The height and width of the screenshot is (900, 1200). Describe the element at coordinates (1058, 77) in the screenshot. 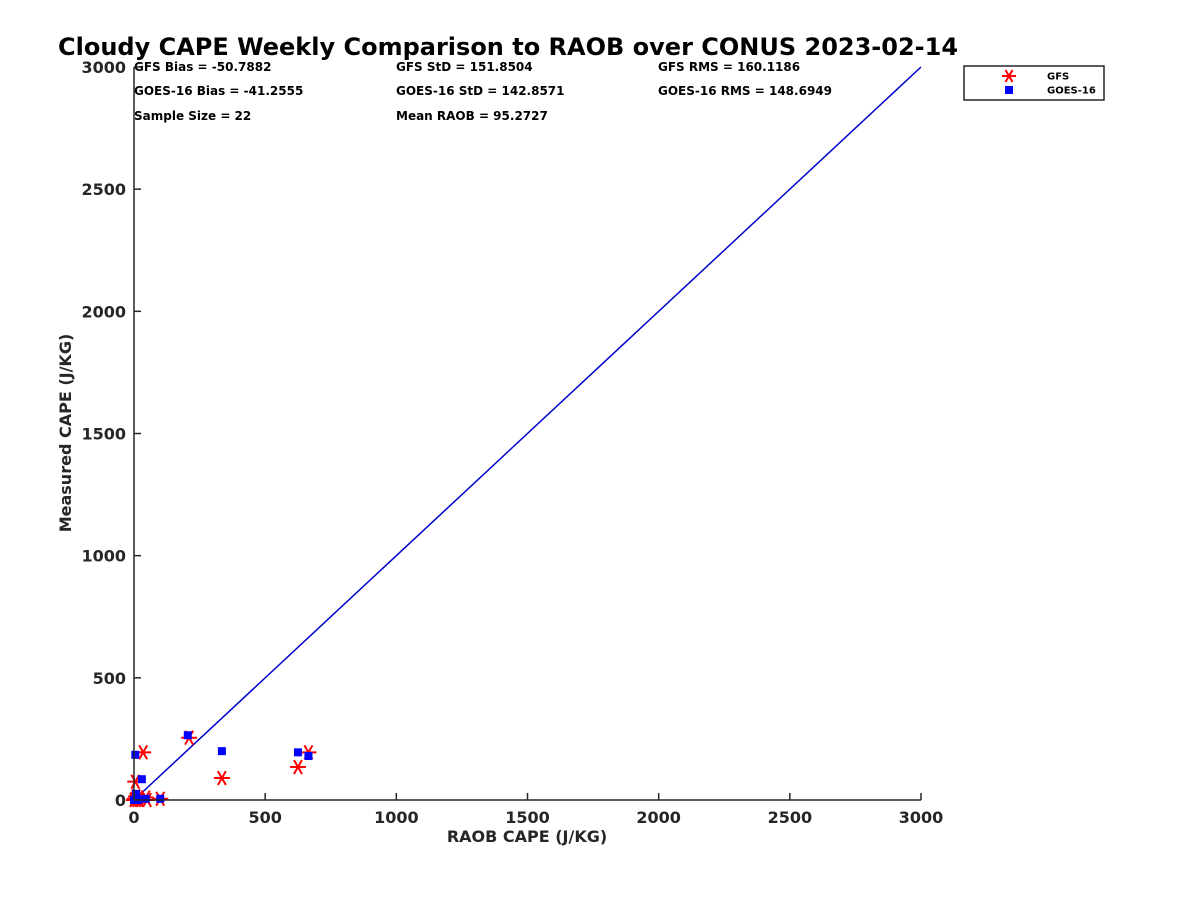

I see `legend-label: GFS` at that location.